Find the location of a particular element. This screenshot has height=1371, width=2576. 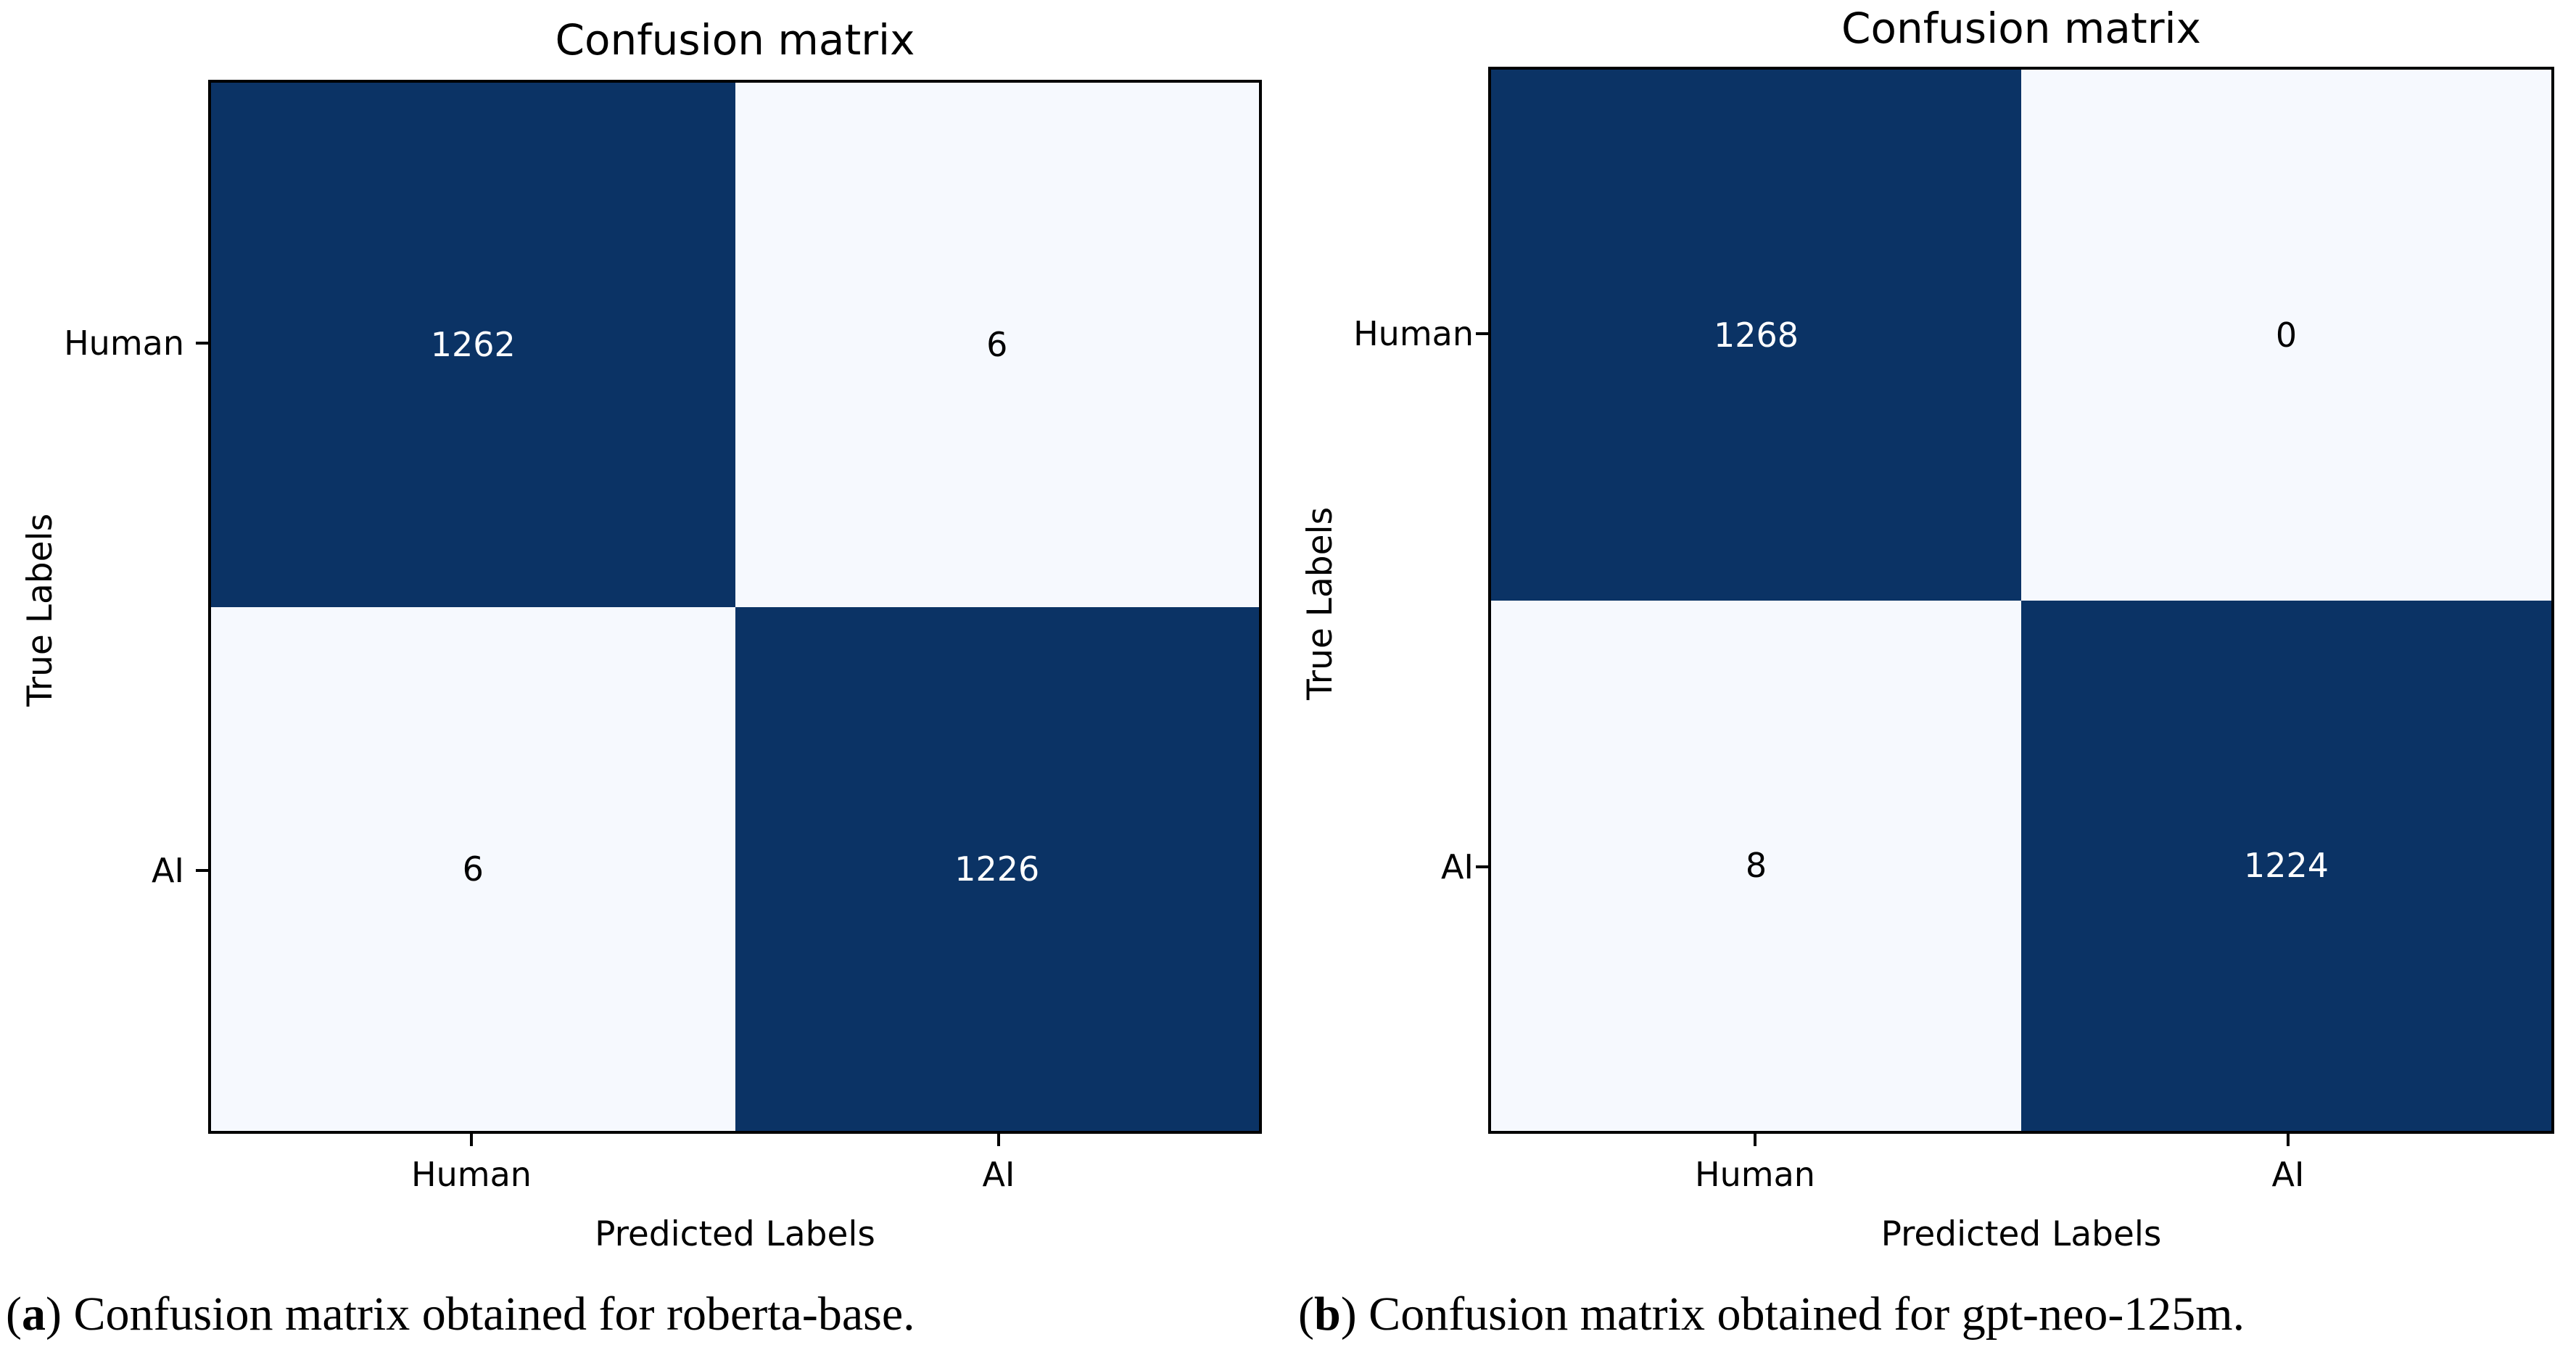

ytick-b-human: Human is located at coordinates (1413, 333).